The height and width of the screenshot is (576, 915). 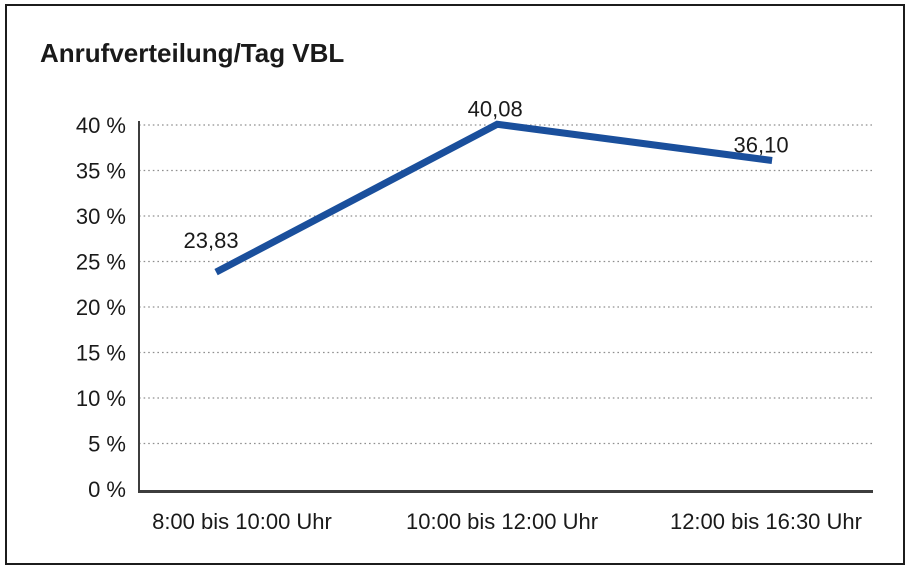 I want to click on x-axis-label: 8:00 bis 10:00 Uhr, so click(x=242, y=521).